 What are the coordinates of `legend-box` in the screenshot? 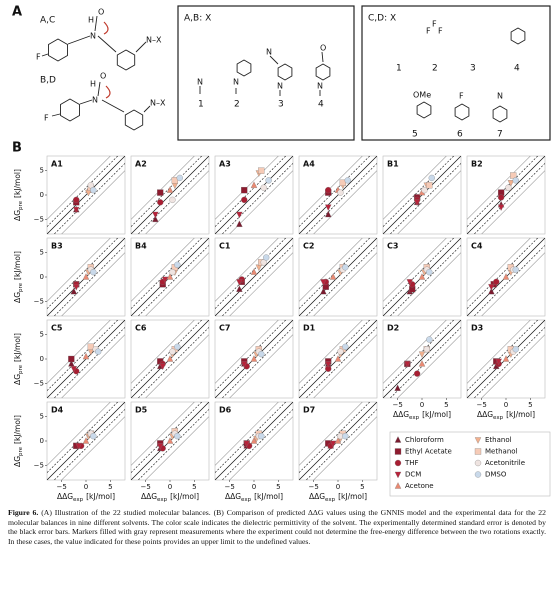 It's located at (470, 464).